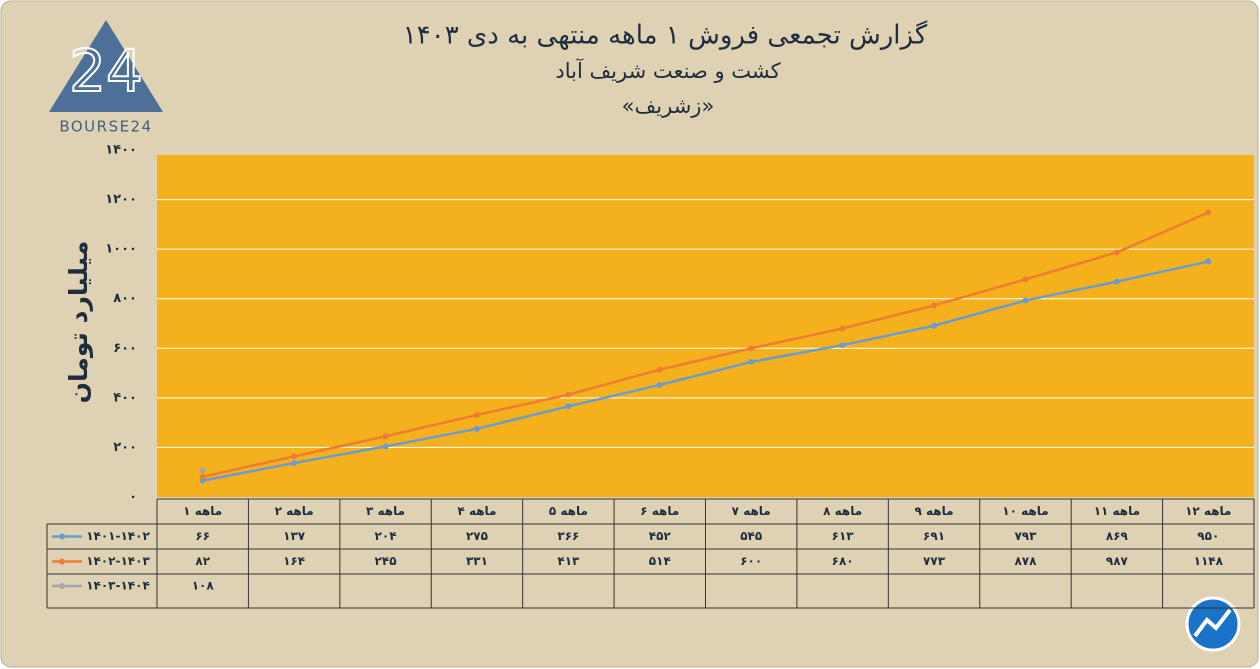 Image resolution: width=1260 pixels, height=669 pixels. I want to click on table-value: ۷۹۳, so click(1025, 536).